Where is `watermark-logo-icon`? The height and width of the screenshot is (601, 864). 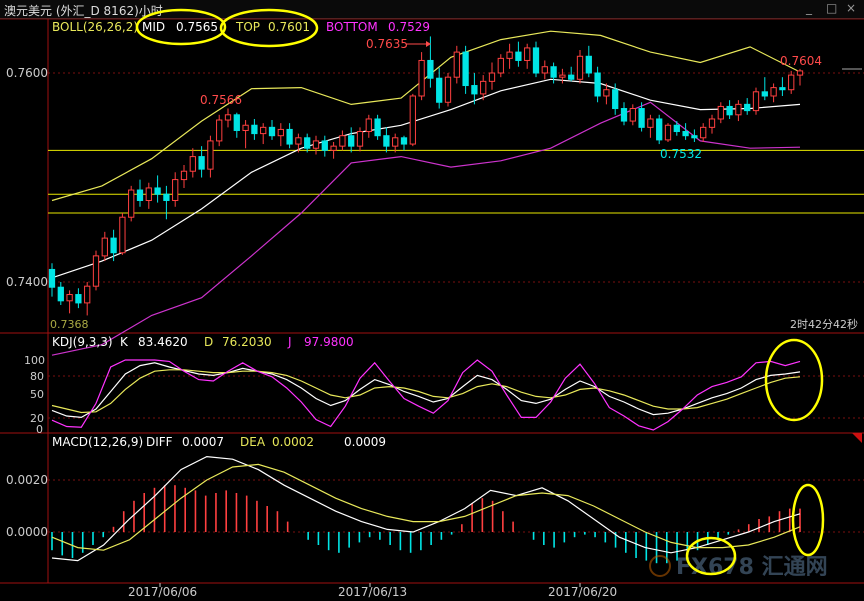 watermark-logo-icon is located at coordinates (660, 566).